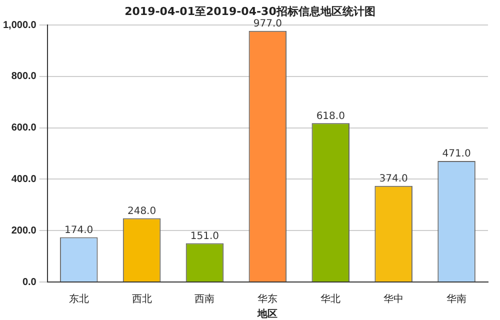 The height and width of the screenshot is (320, 500). I want to click on data-label: 174.0, so click(79, 230).